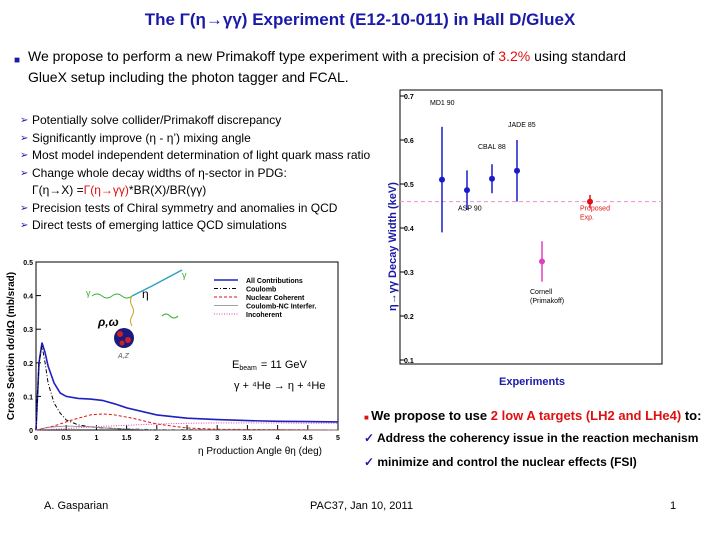 The height and width of the screenshot is (540, 720). Describe the element at coordinates (442, 103) in the screenshot. I see `point-label: MD1 90` at that location.